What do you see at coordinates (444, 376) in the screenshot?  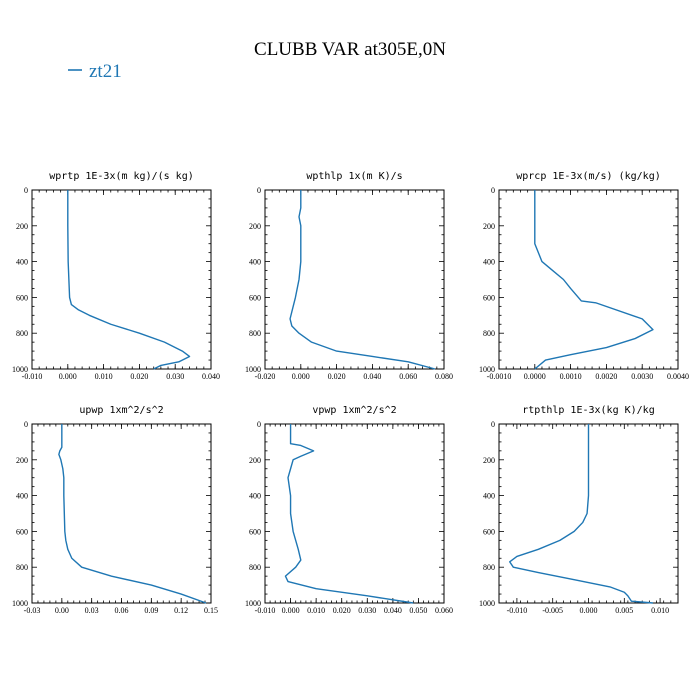 I see `x-tick-label: 0.080` at bounding box center [444, 376].